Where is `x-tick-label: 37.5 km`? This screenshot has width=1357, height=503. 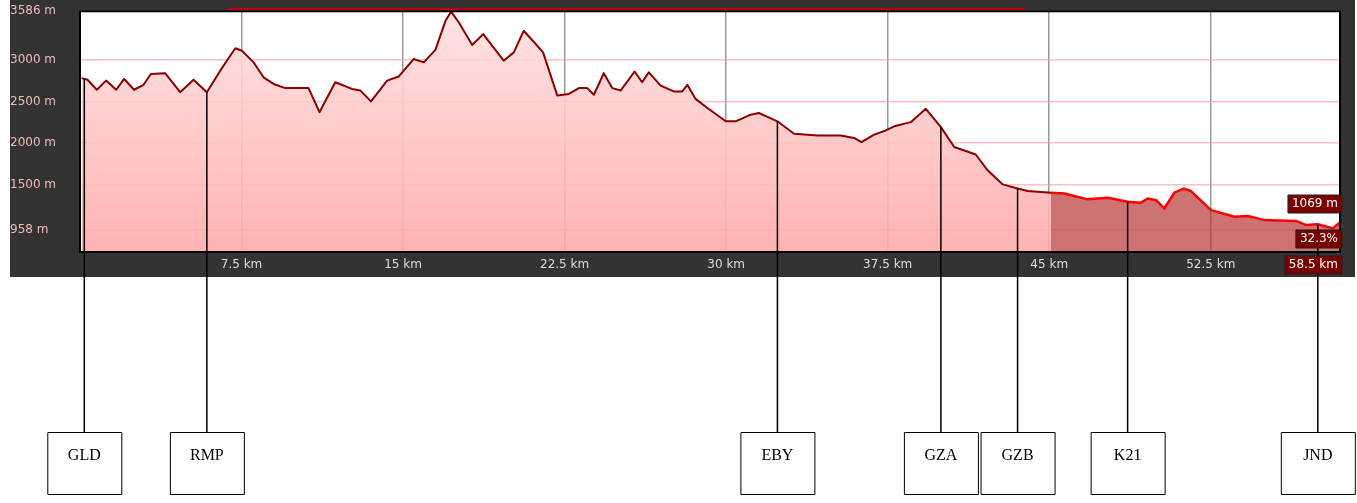
x-tick-label: 37.5 km is located at coordinates (888, 264).